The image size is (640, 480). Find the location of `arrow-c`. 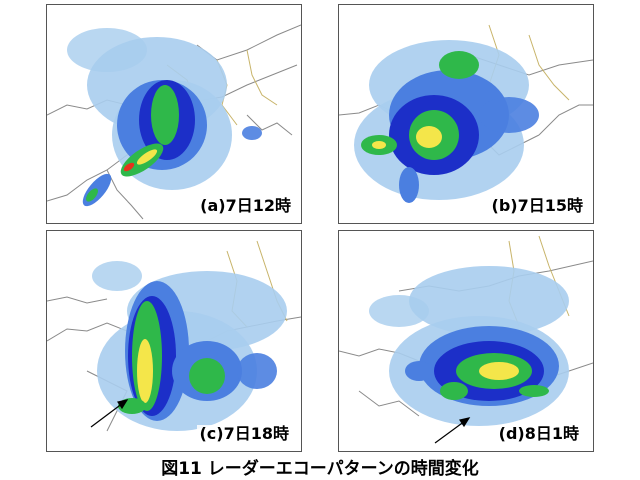

arrow-c is located at coordinates (109, 413).